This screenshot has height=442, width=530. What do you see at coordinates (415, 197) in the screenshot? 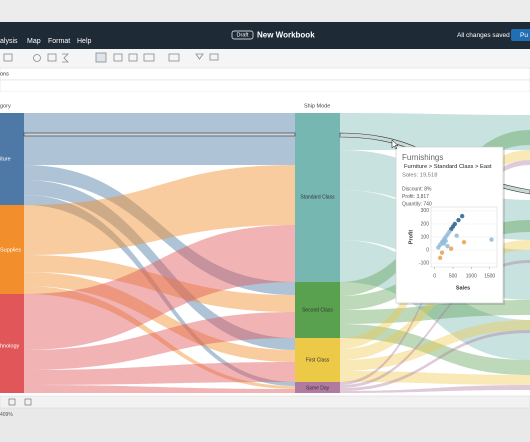
I see `tooltip-detail: Profit: 3,817` at bounding box center [415, 197].